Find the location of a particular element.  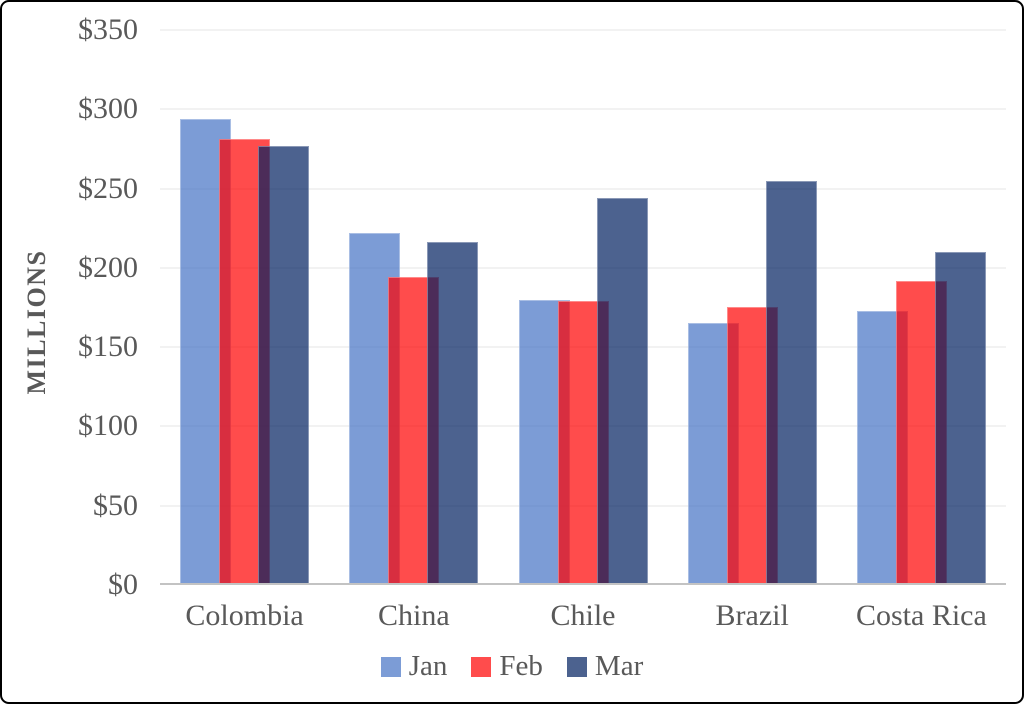

bar-group-colombia is located at coordinates (244, 307).